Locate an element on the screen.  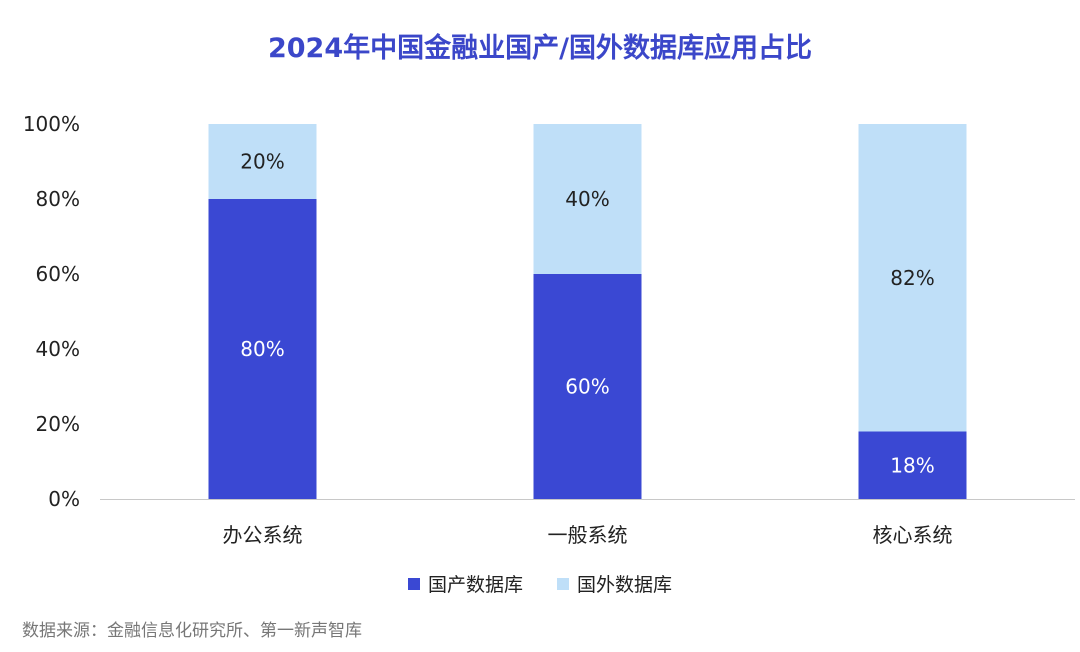
x-tick-label: 核心系统 is located at coordinates (913, 535).